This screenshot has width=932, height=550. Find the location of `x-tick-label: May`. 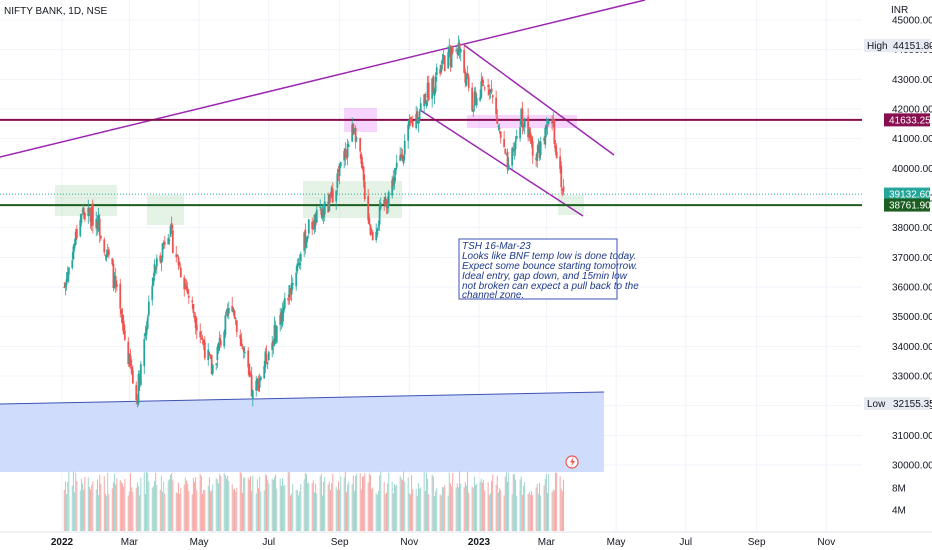

x-tick-label: May is located at coordinates (616, 542).